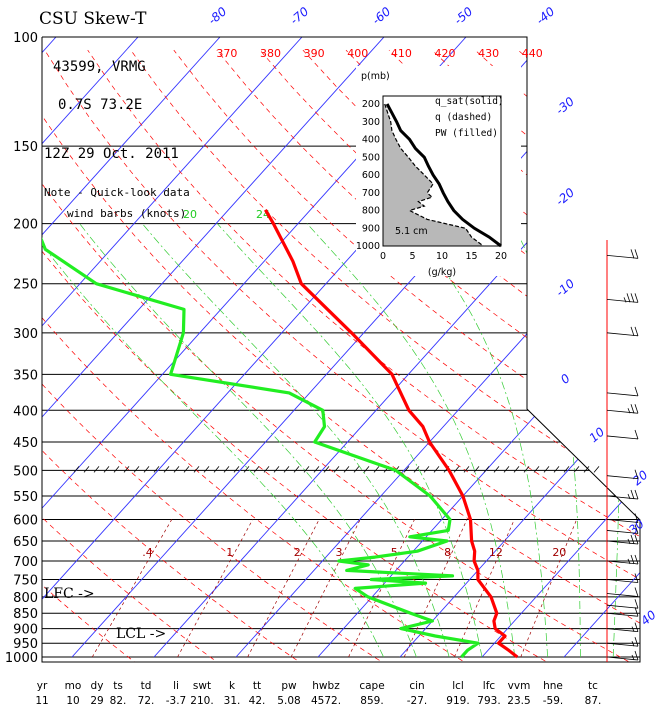  What do you see at coordinates (42, 686) in the screenshot?
I see `index-header: yr` at bounding box center [42, 686].